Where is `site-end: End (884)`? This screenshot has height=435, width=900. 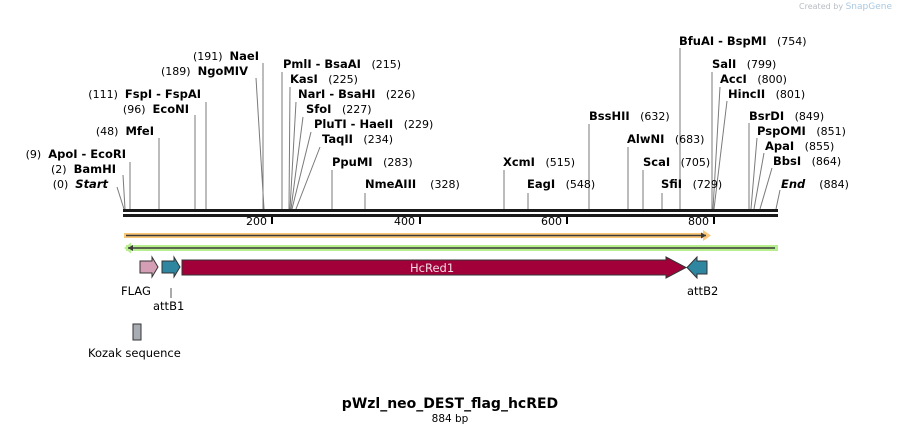 site-end: End (884) is located at coordinates (815, 184).